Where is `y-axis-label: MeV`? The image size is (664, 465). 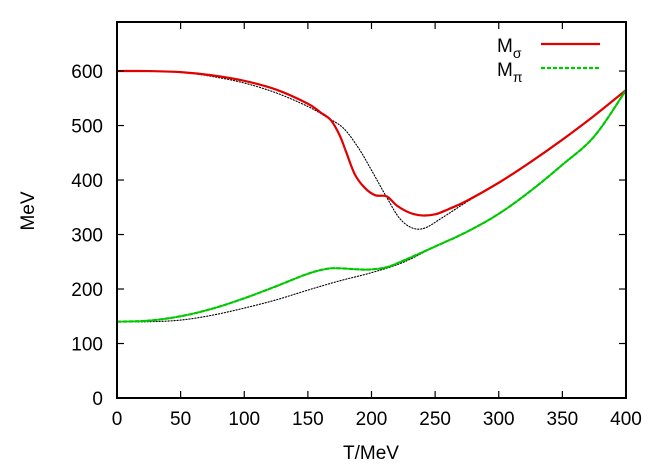 y-axis-label: MeV is located at coordinates (28, 210).